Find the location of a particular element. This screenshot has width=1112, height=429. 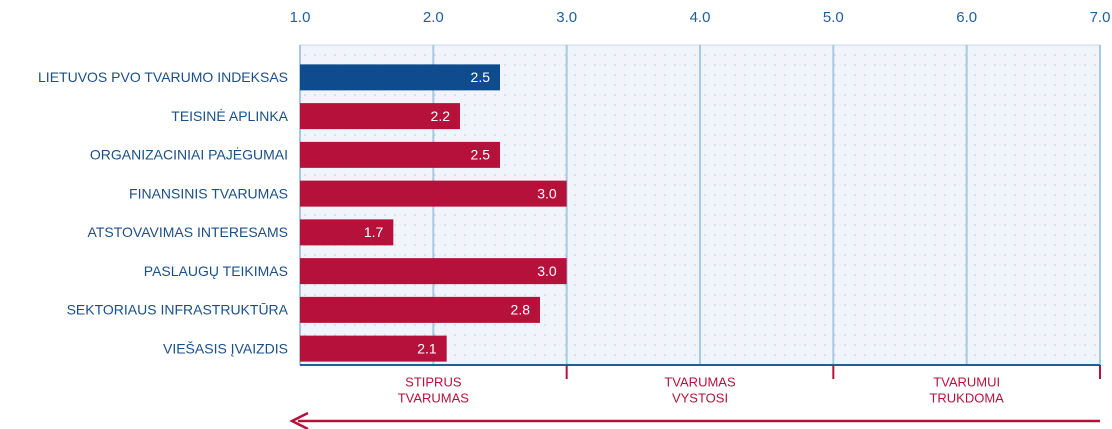

x-tick-label: 2.0 is located at coordinates (433, 17).